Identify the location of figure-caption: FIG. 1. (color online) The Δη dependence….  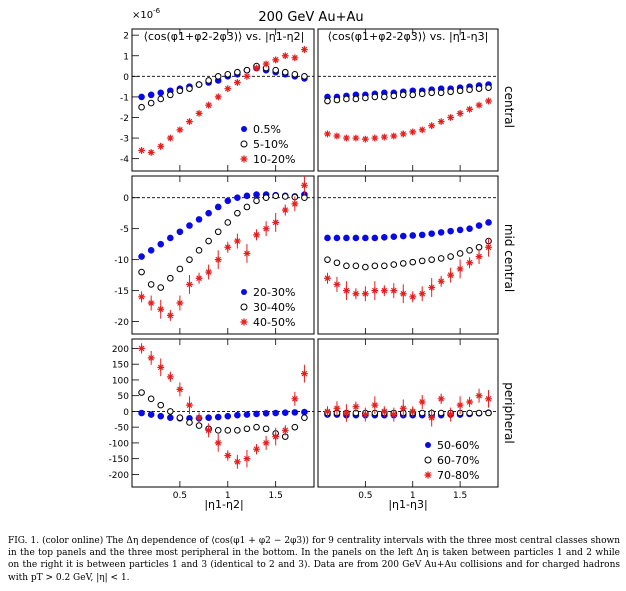
(314, 559).